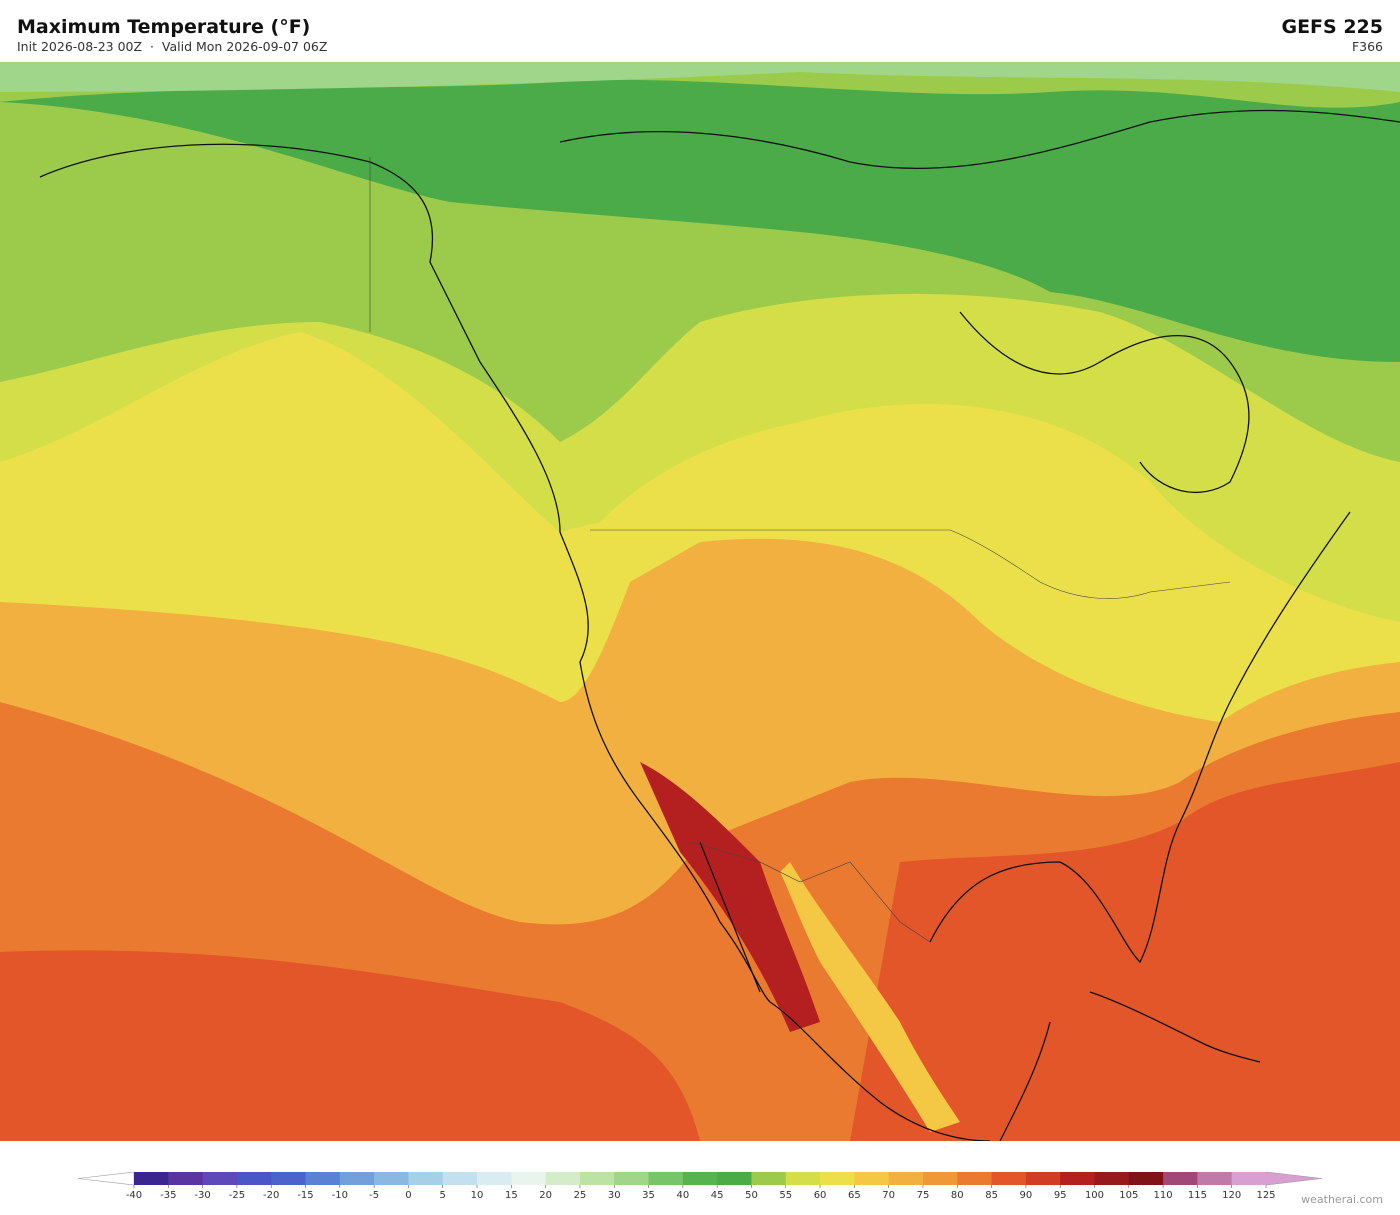  I want to click on colorbar-tick-label: 70, so click(888, 1195).